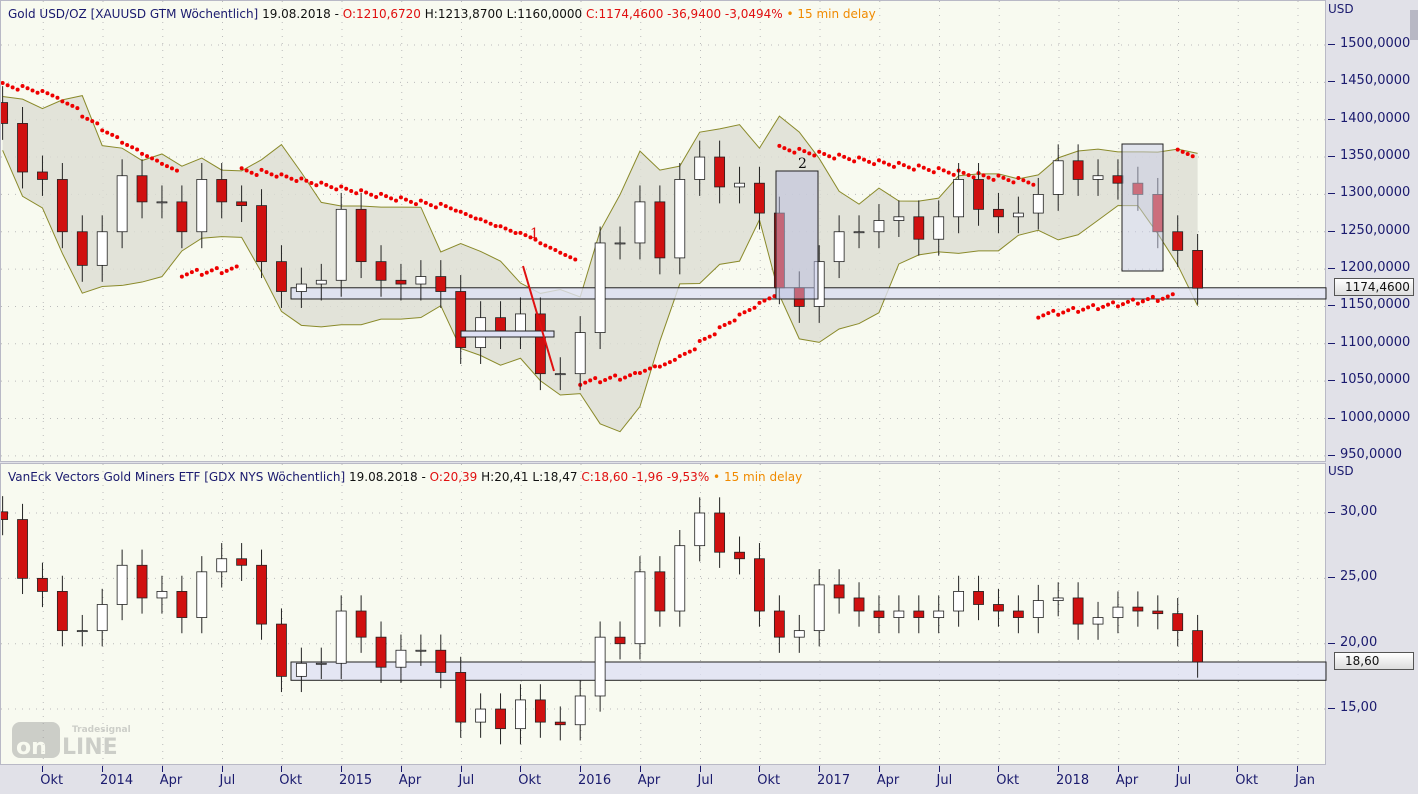  Describe the element at coordinates (888, 780) in the screenshot. I see `time-tick-label: Apr` at that location.